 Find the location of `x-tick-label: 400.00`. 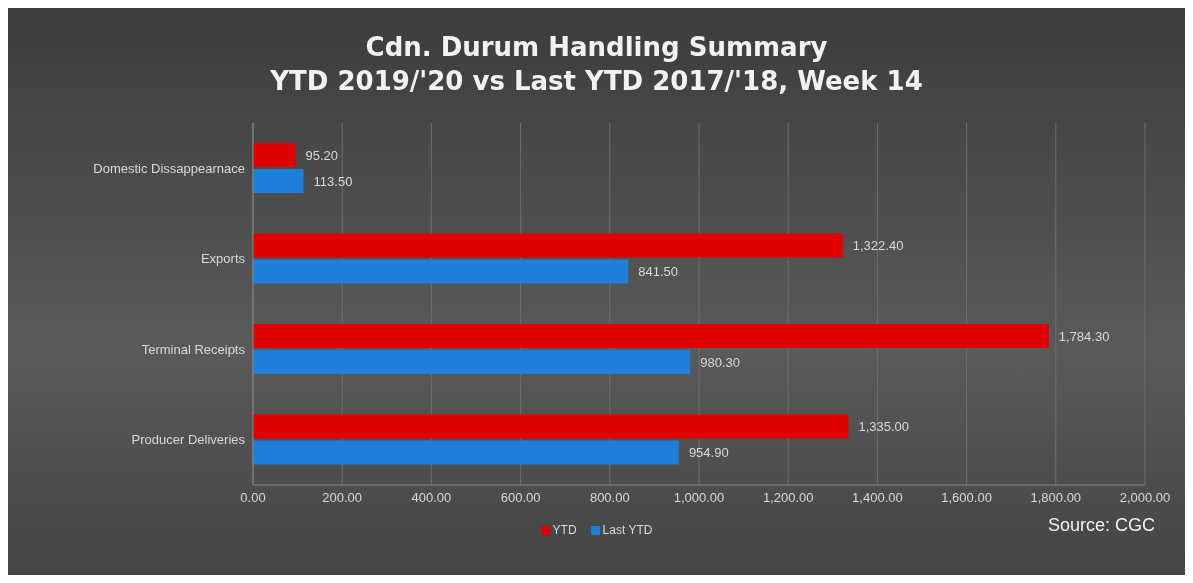

x-tick-label: 400.00 is located at coordinates (431, 498).